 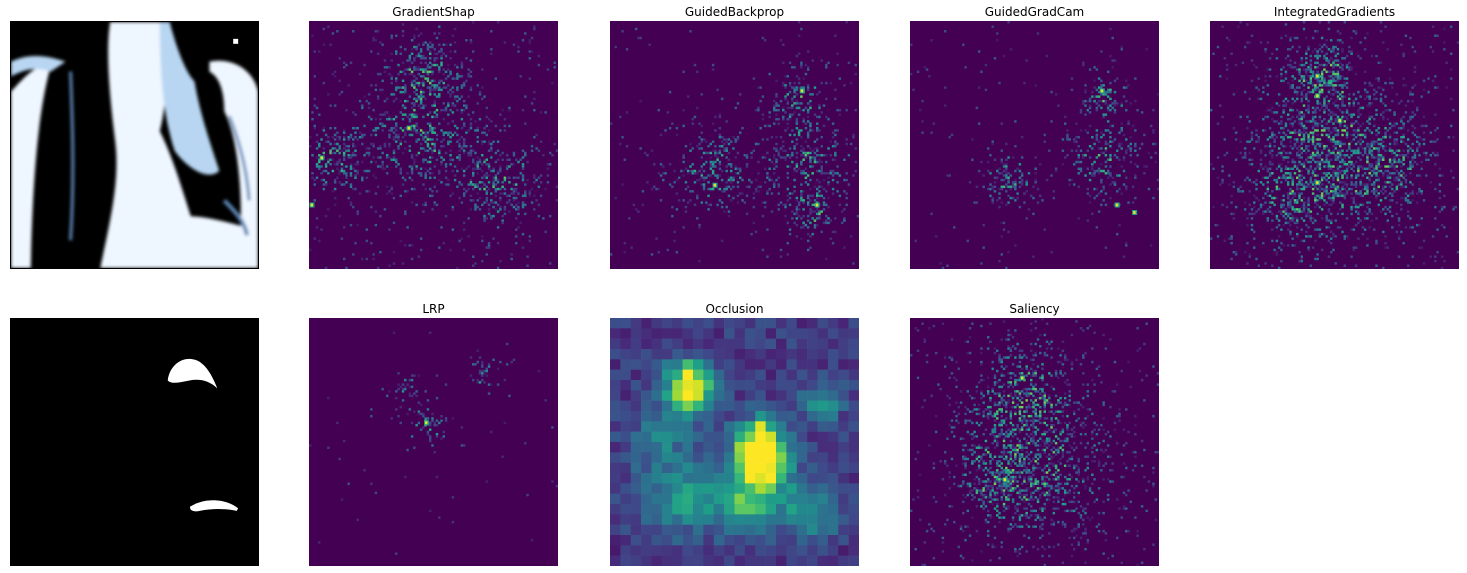 I want to click on gradientshap-title: GradientShap, so click(x=433, y=12).